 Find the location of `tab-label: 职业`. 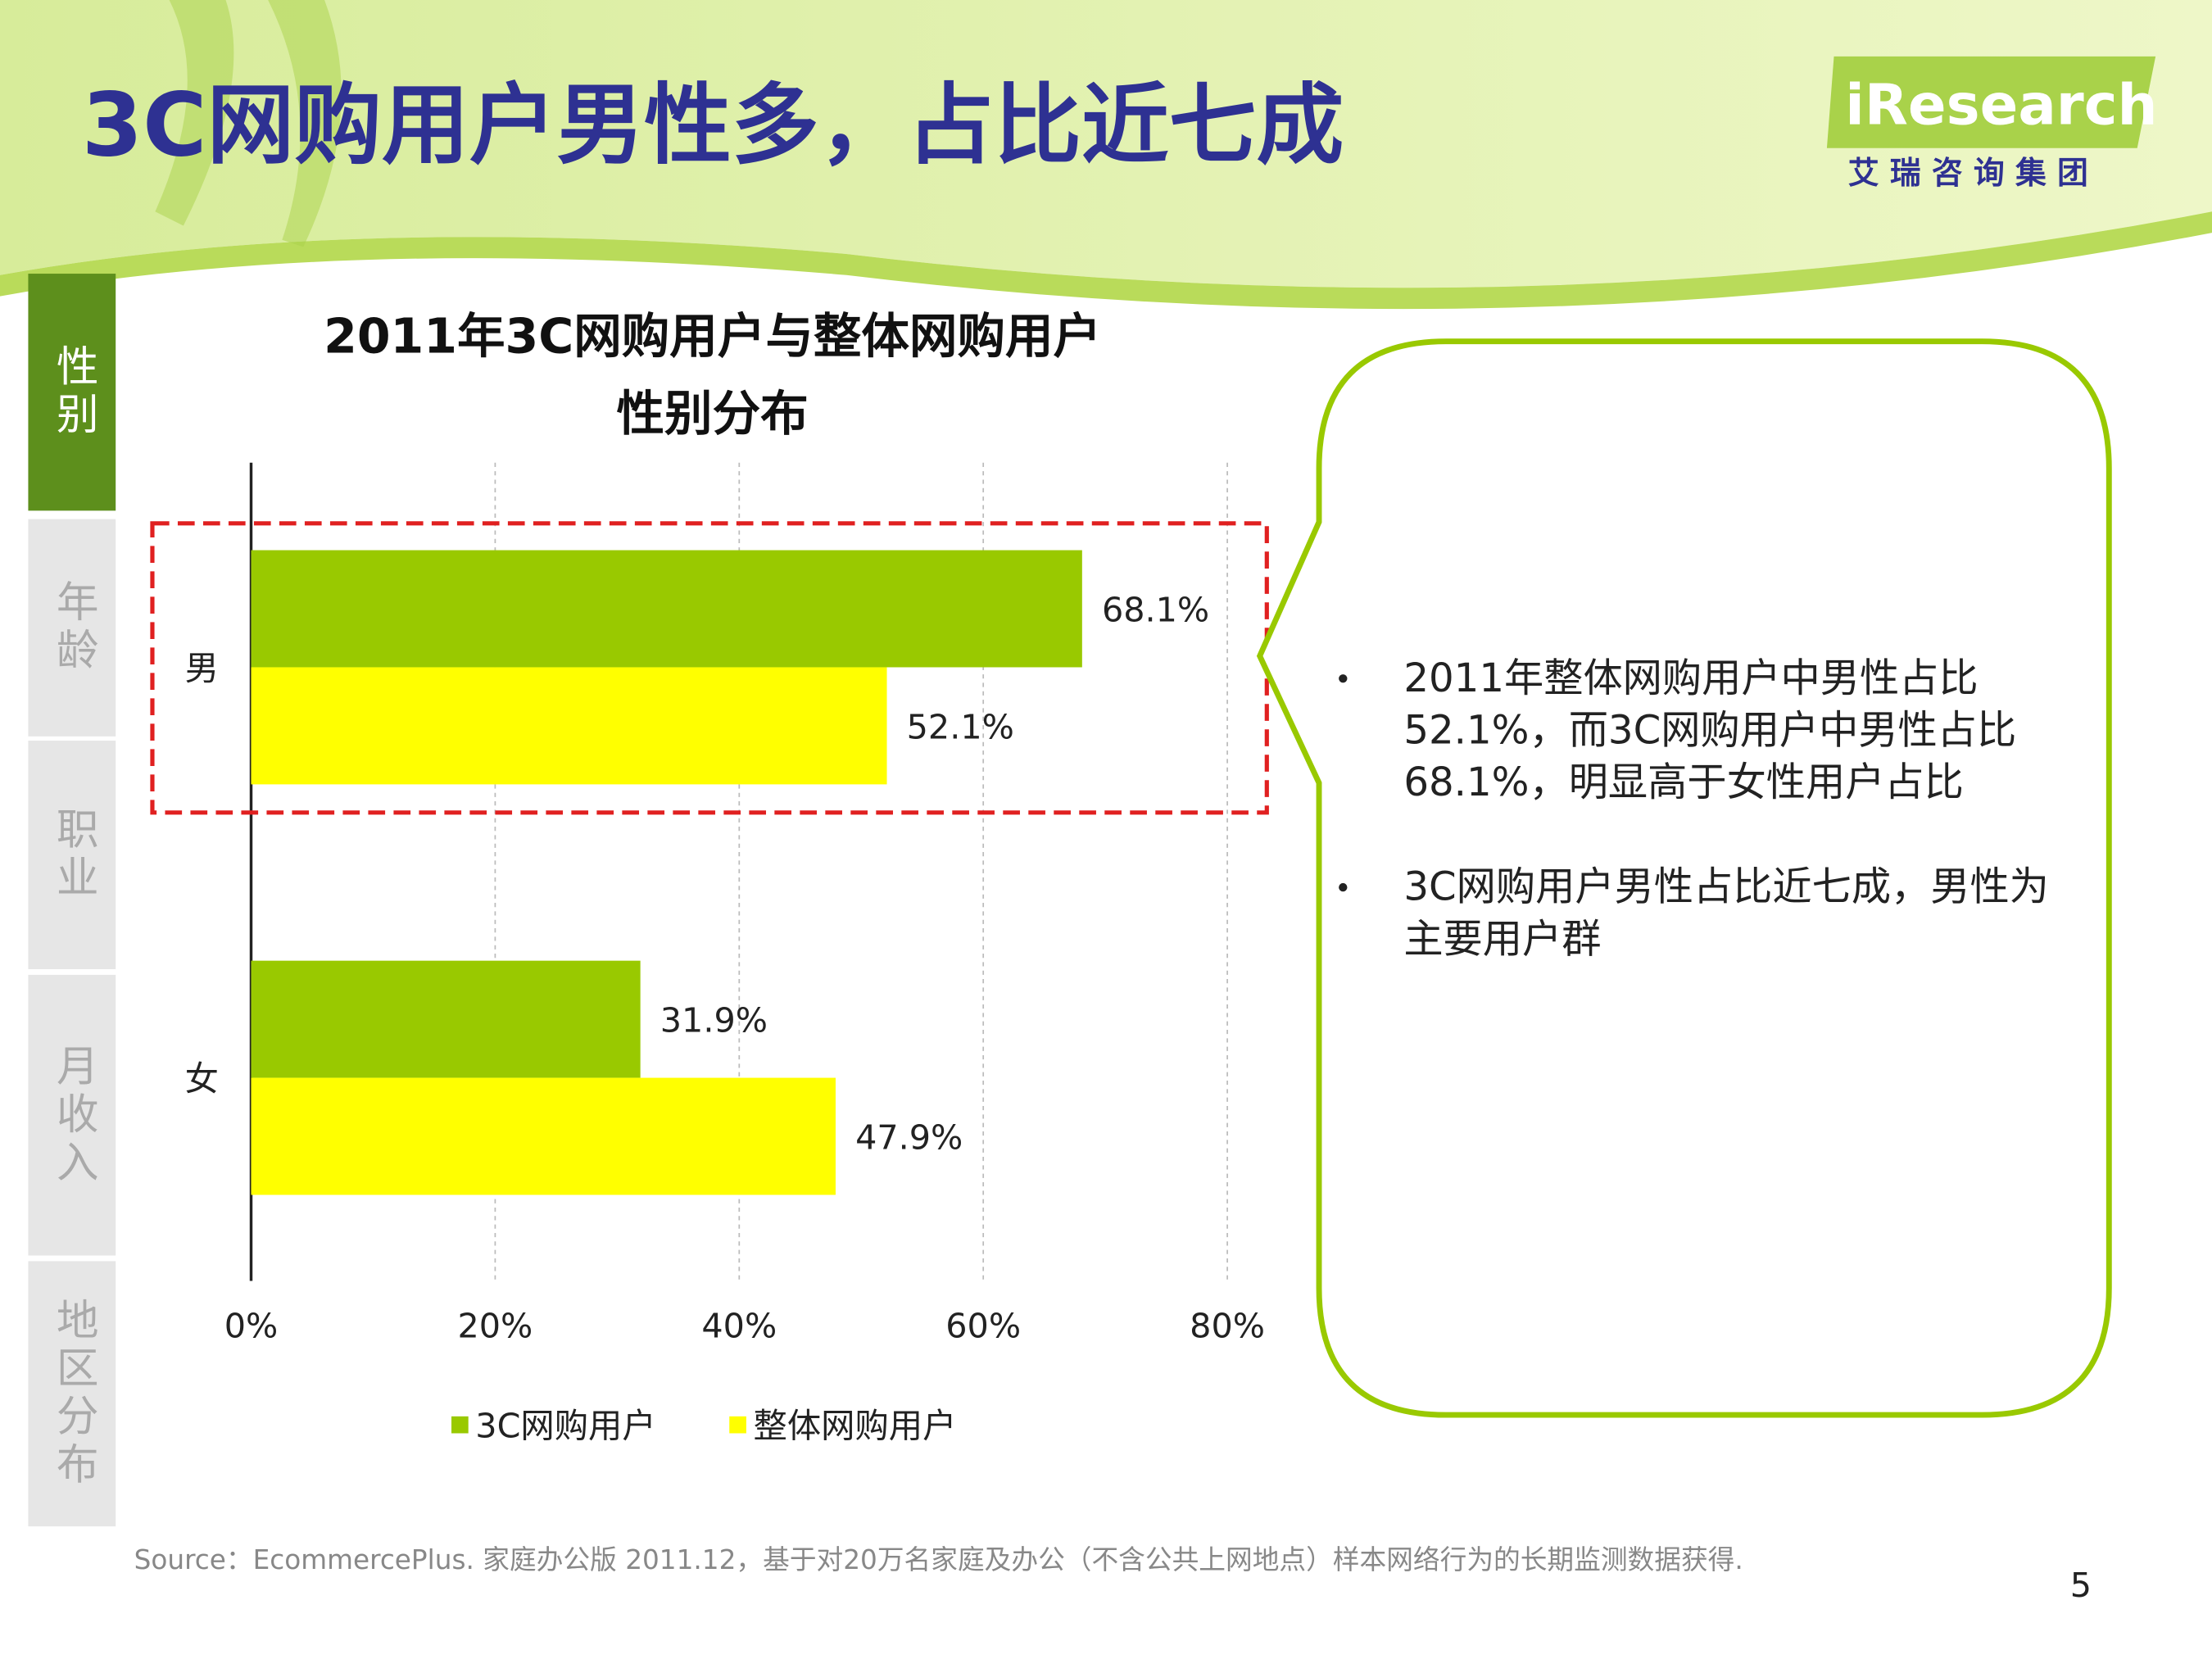

tab-label: 职业 is located at coordinates (72, 855).